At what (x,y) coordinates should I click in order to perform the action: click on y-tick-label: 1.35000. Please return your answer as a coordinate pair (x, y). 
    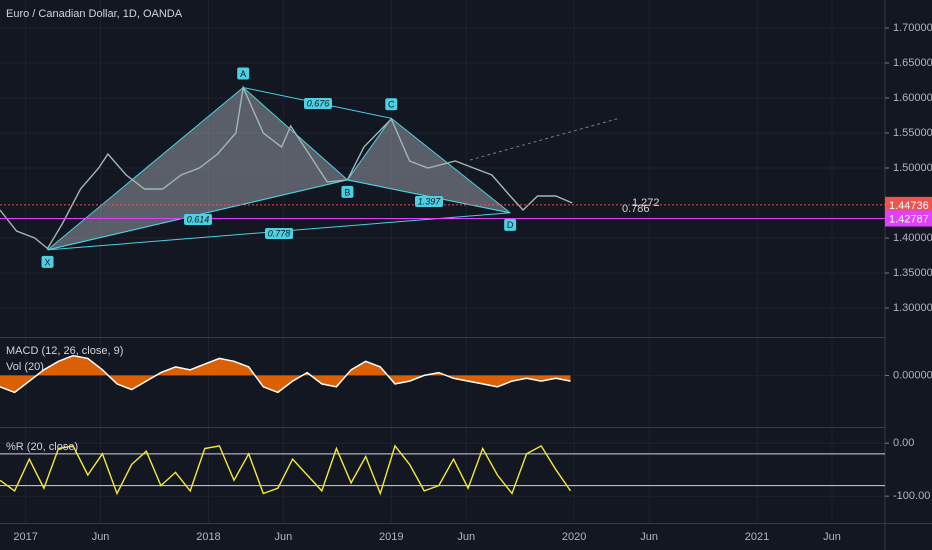
    Looking at the image, I should click on (912, 273).